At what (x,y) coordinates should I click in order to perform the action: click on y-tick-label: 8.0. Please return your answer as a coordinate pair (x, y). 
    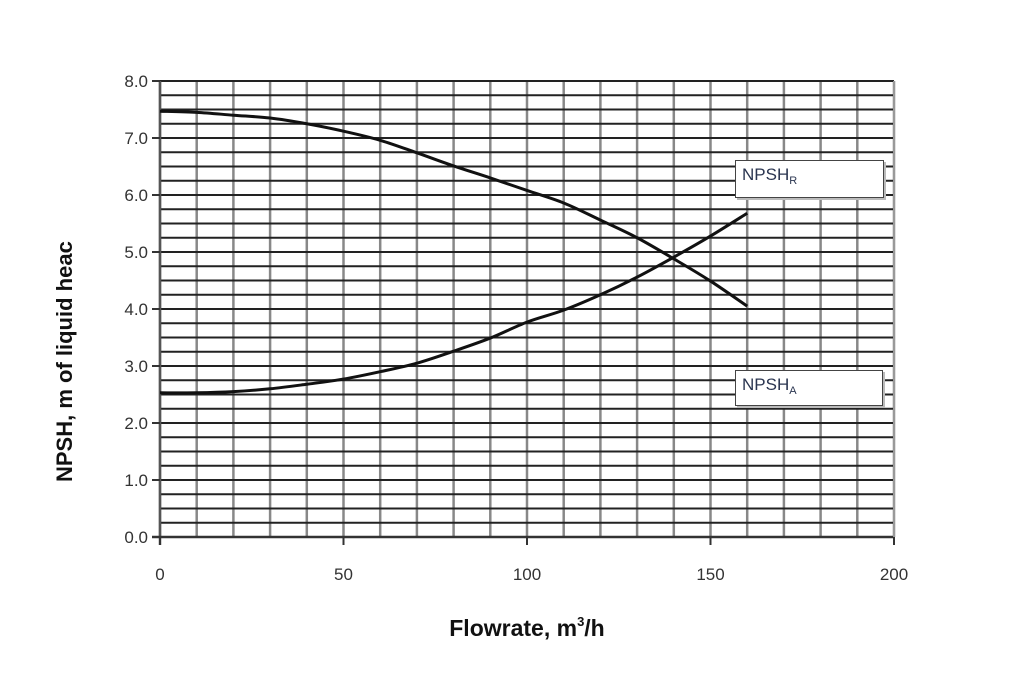
    Looking at the image, I should click on (136, 81).